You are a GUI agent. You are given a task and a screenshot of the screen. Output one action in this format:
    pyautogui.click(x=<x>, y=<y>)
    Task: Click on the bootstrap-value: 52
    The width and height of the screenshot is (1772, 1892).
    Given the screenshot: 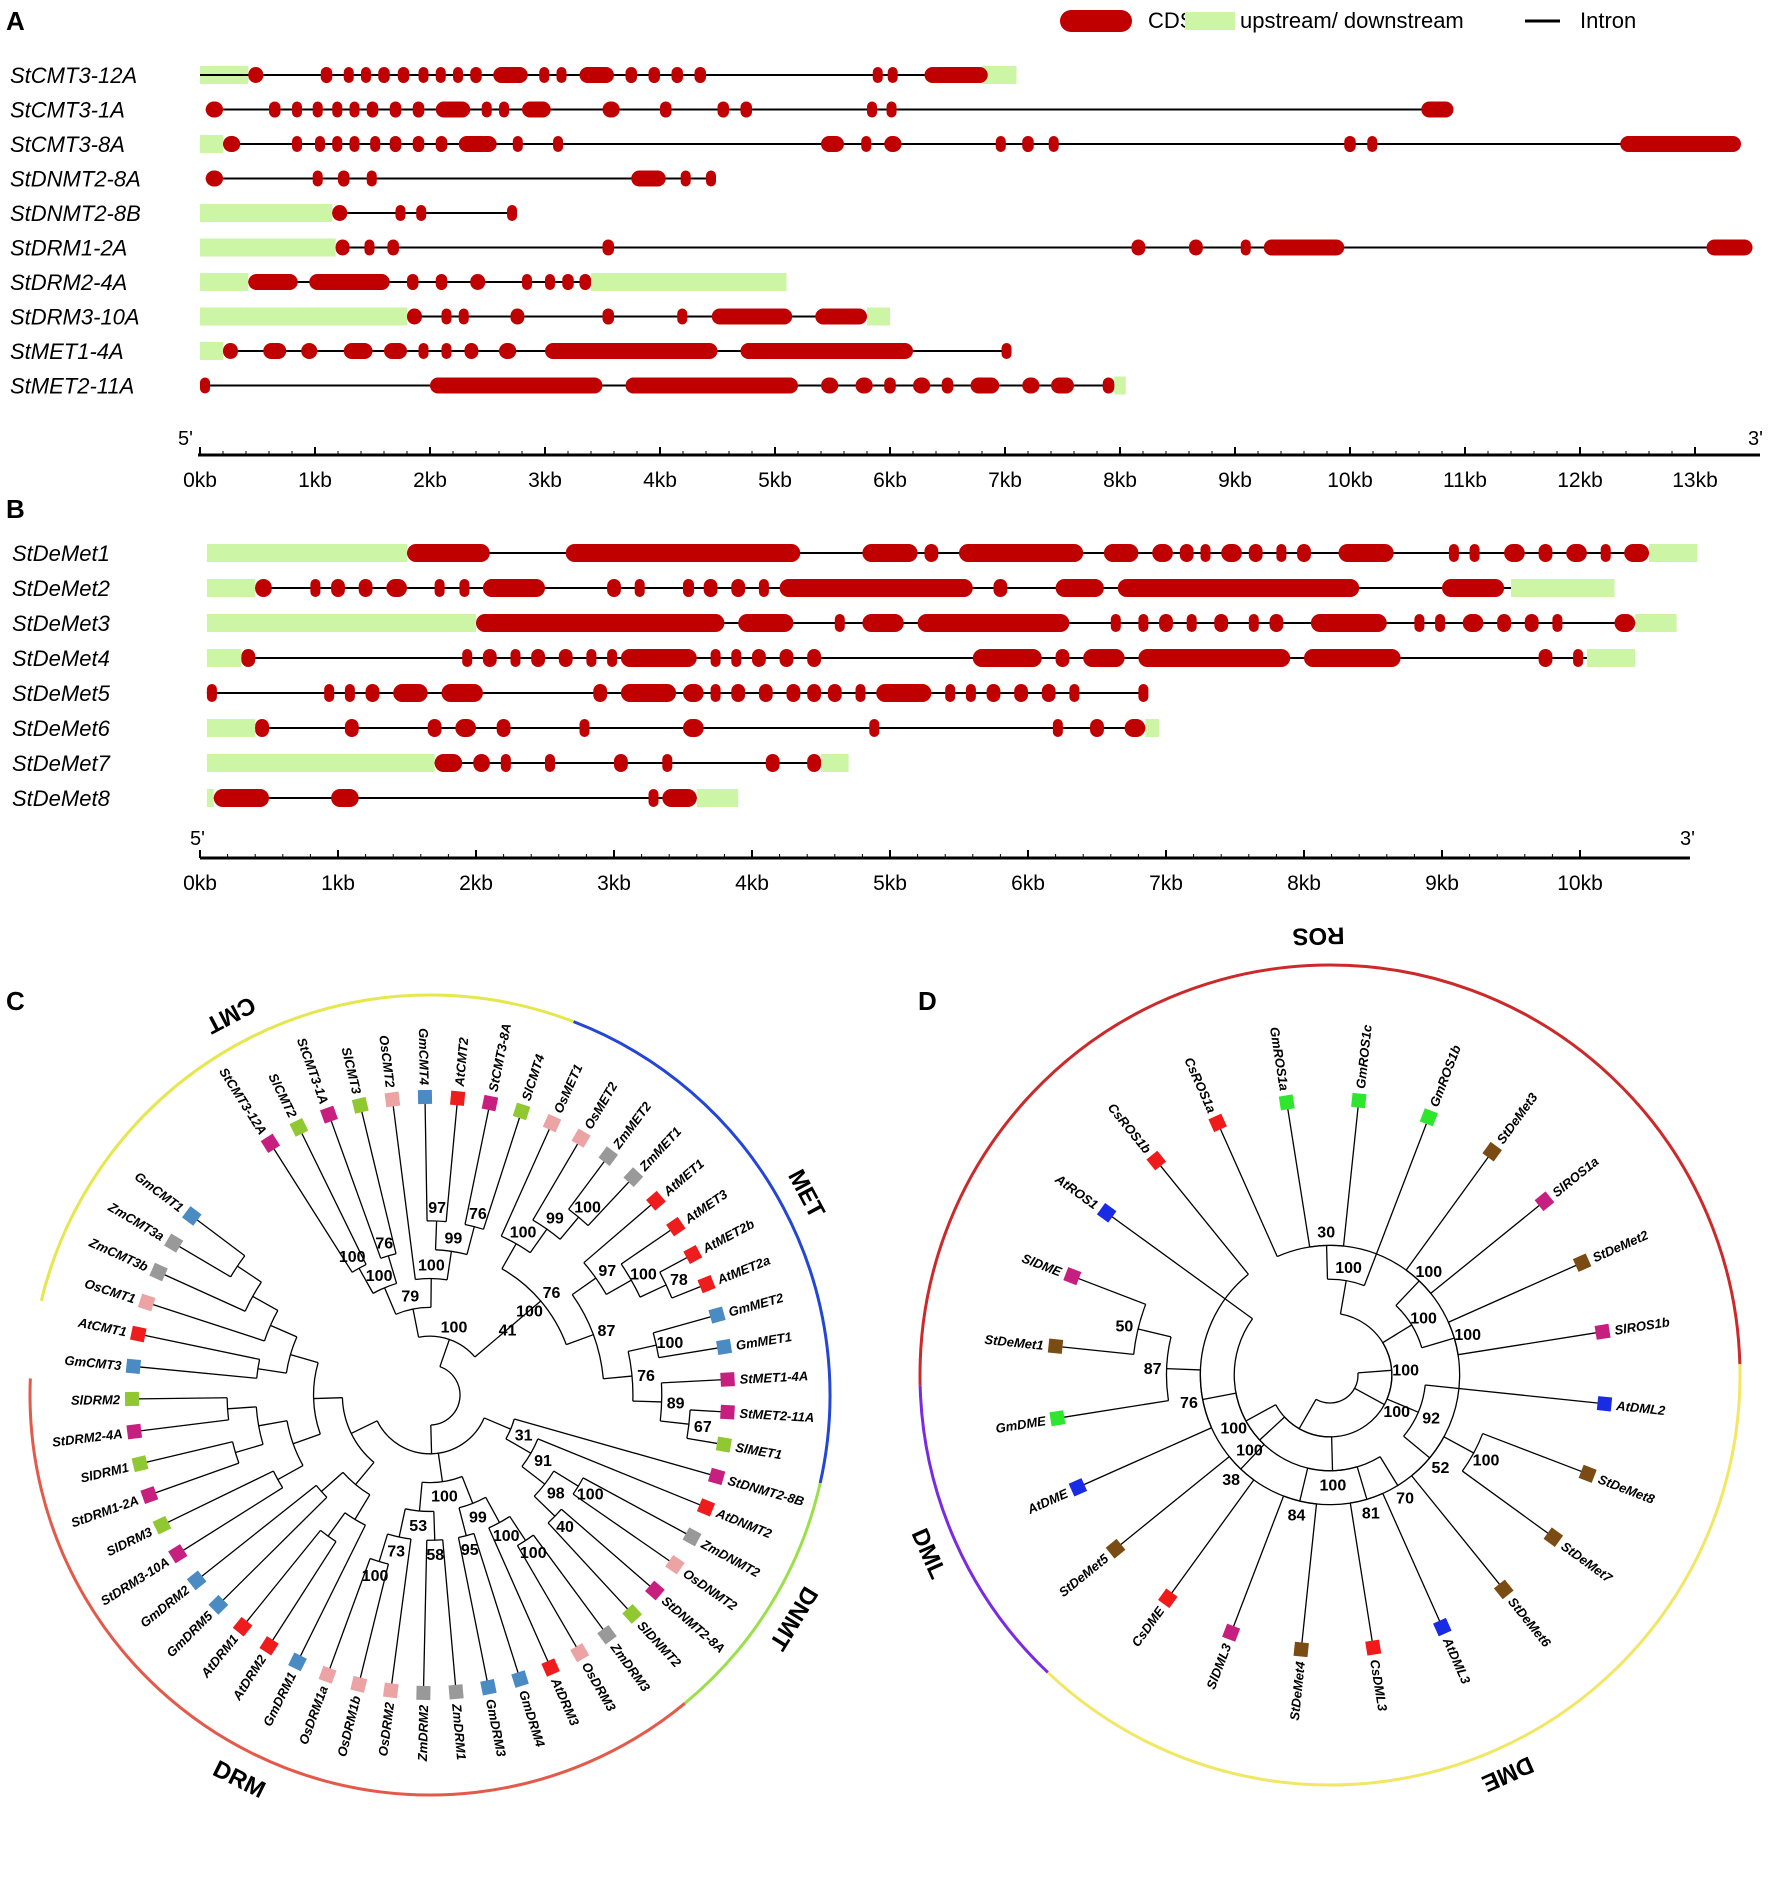 What is the action you would take?
    pyautogui.click(x=1441, y=1468)
    